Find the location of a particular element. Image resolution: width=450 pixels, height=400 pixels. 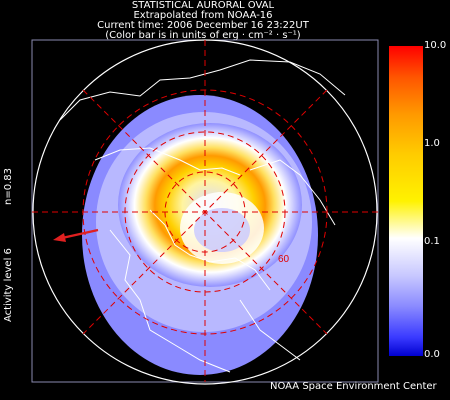

colorbar-tick-10: 10.0 is located at coordinates (435, 45).